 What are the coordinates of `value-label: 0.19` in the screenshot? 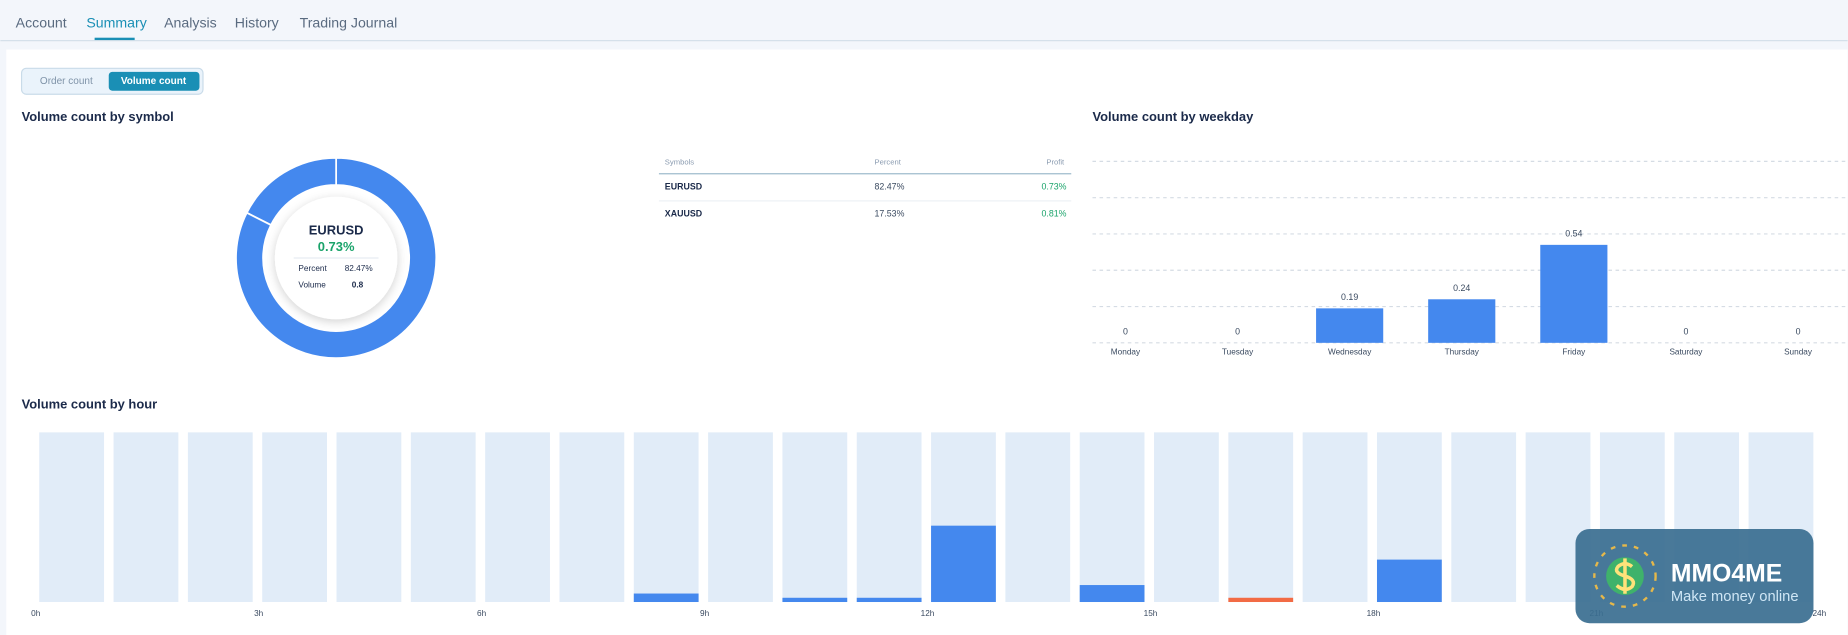 It's located at (1349, 297).